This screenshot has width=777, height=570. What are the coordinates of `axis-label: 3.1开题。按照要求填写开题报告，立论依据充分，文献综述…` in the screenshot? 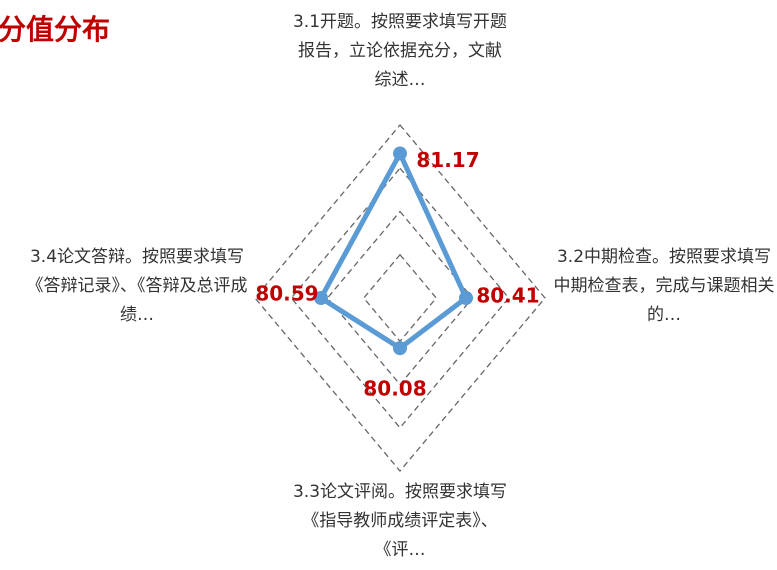 It's located at (400, 51).